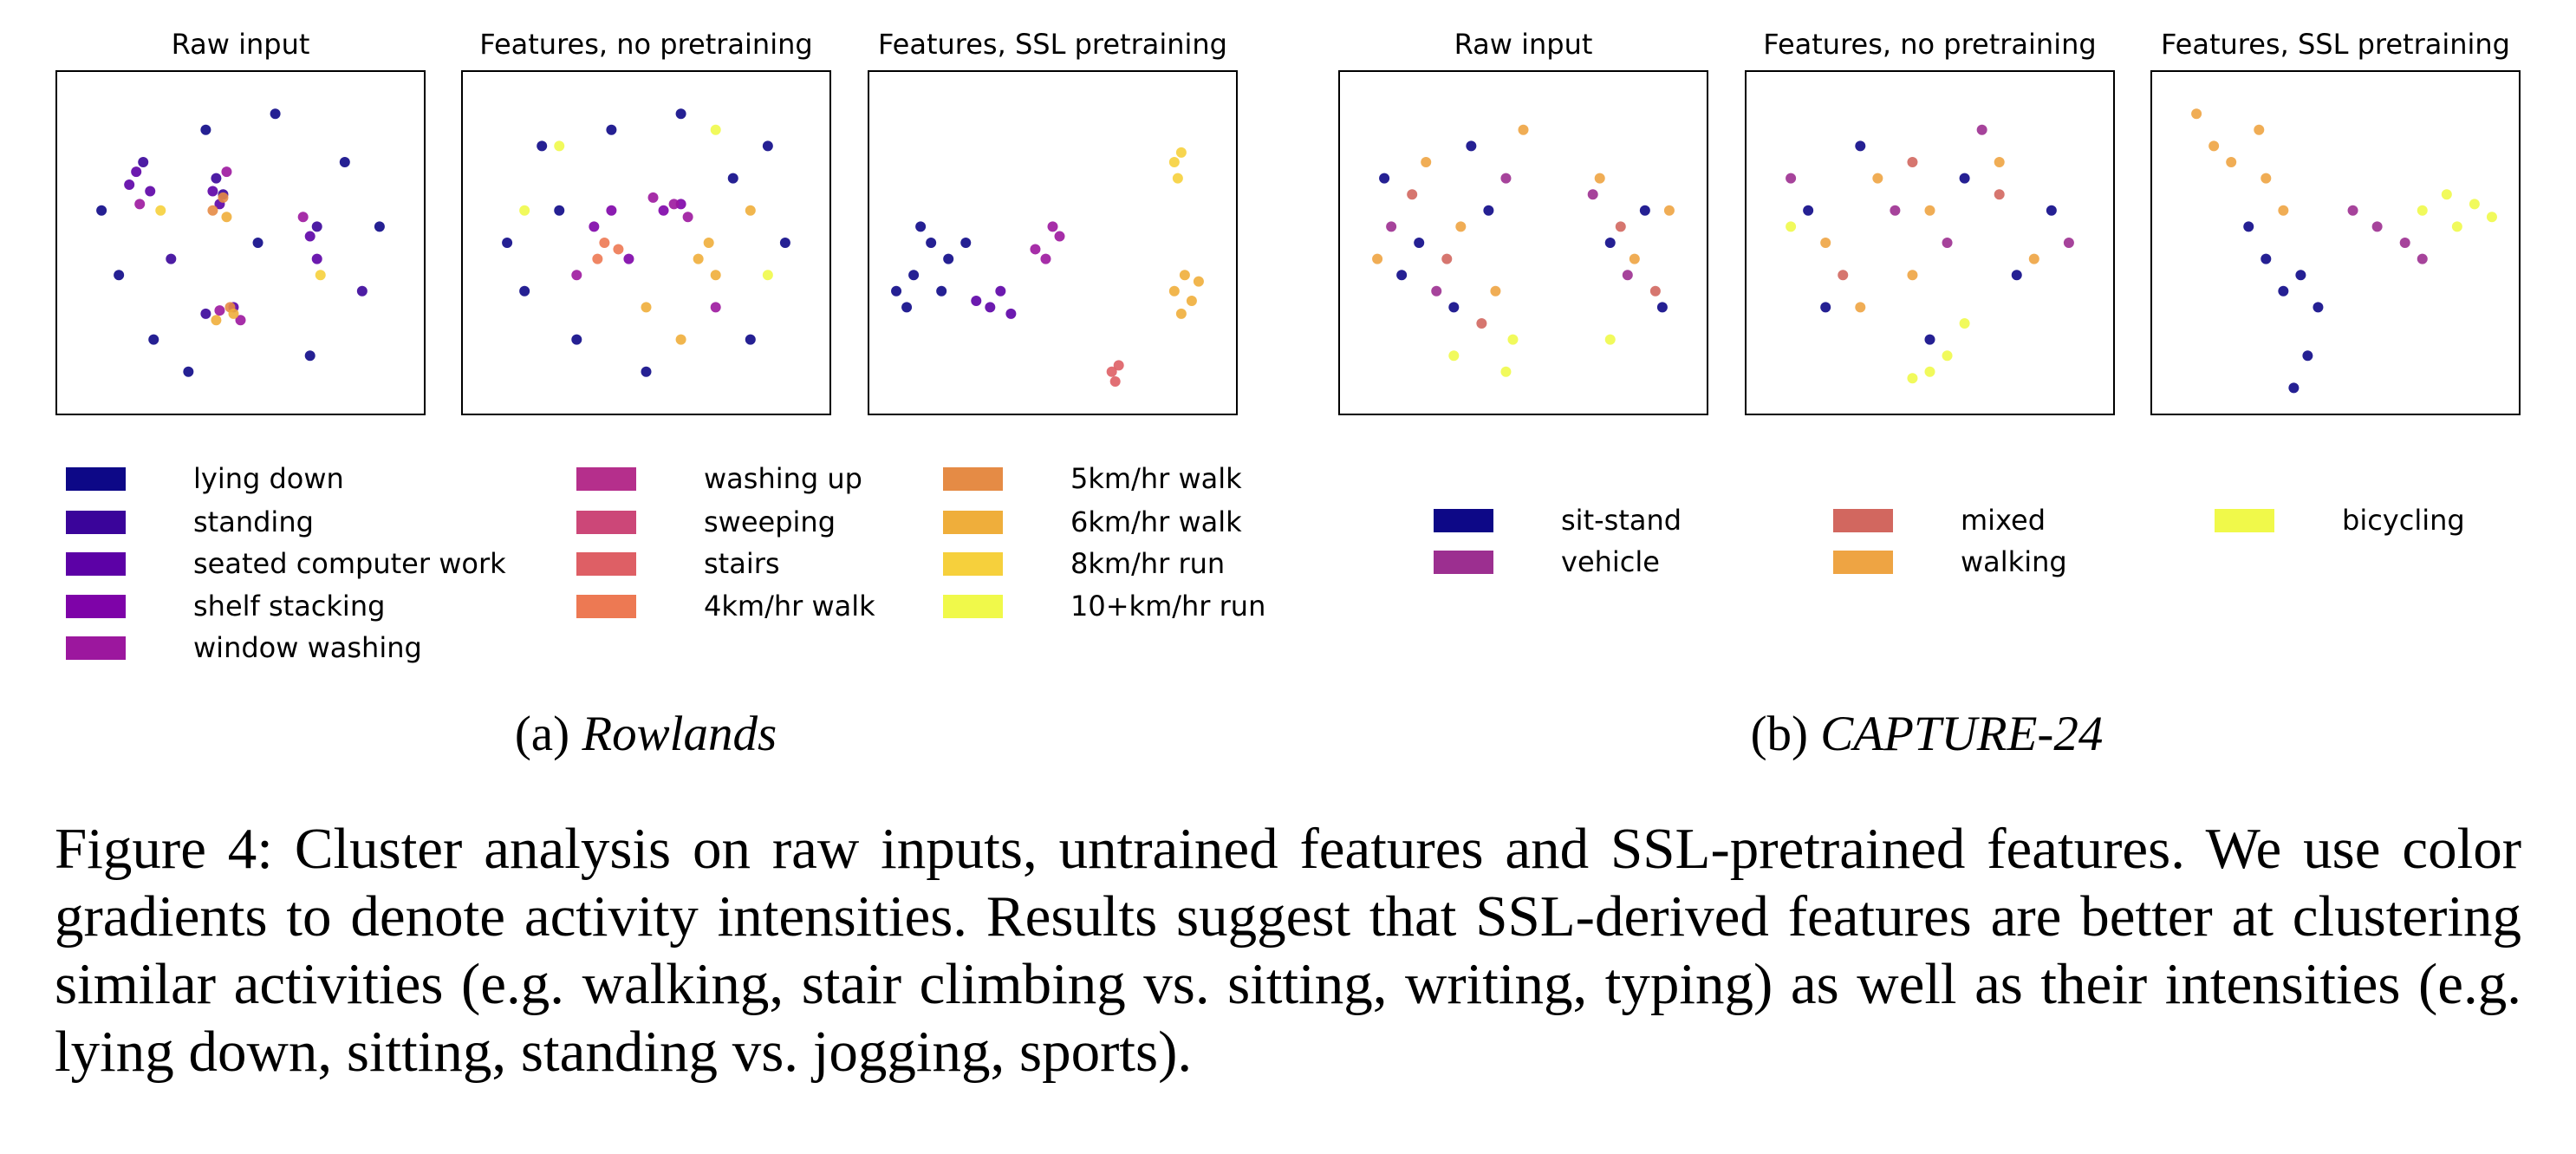 Image resolution: width=2576 pixels, height=1154 pixels. What do you see at coordinates (1156, 521) in the screenshot?
I see `legend-label: 6km/hr walk` at bounding box center [1156, 521].